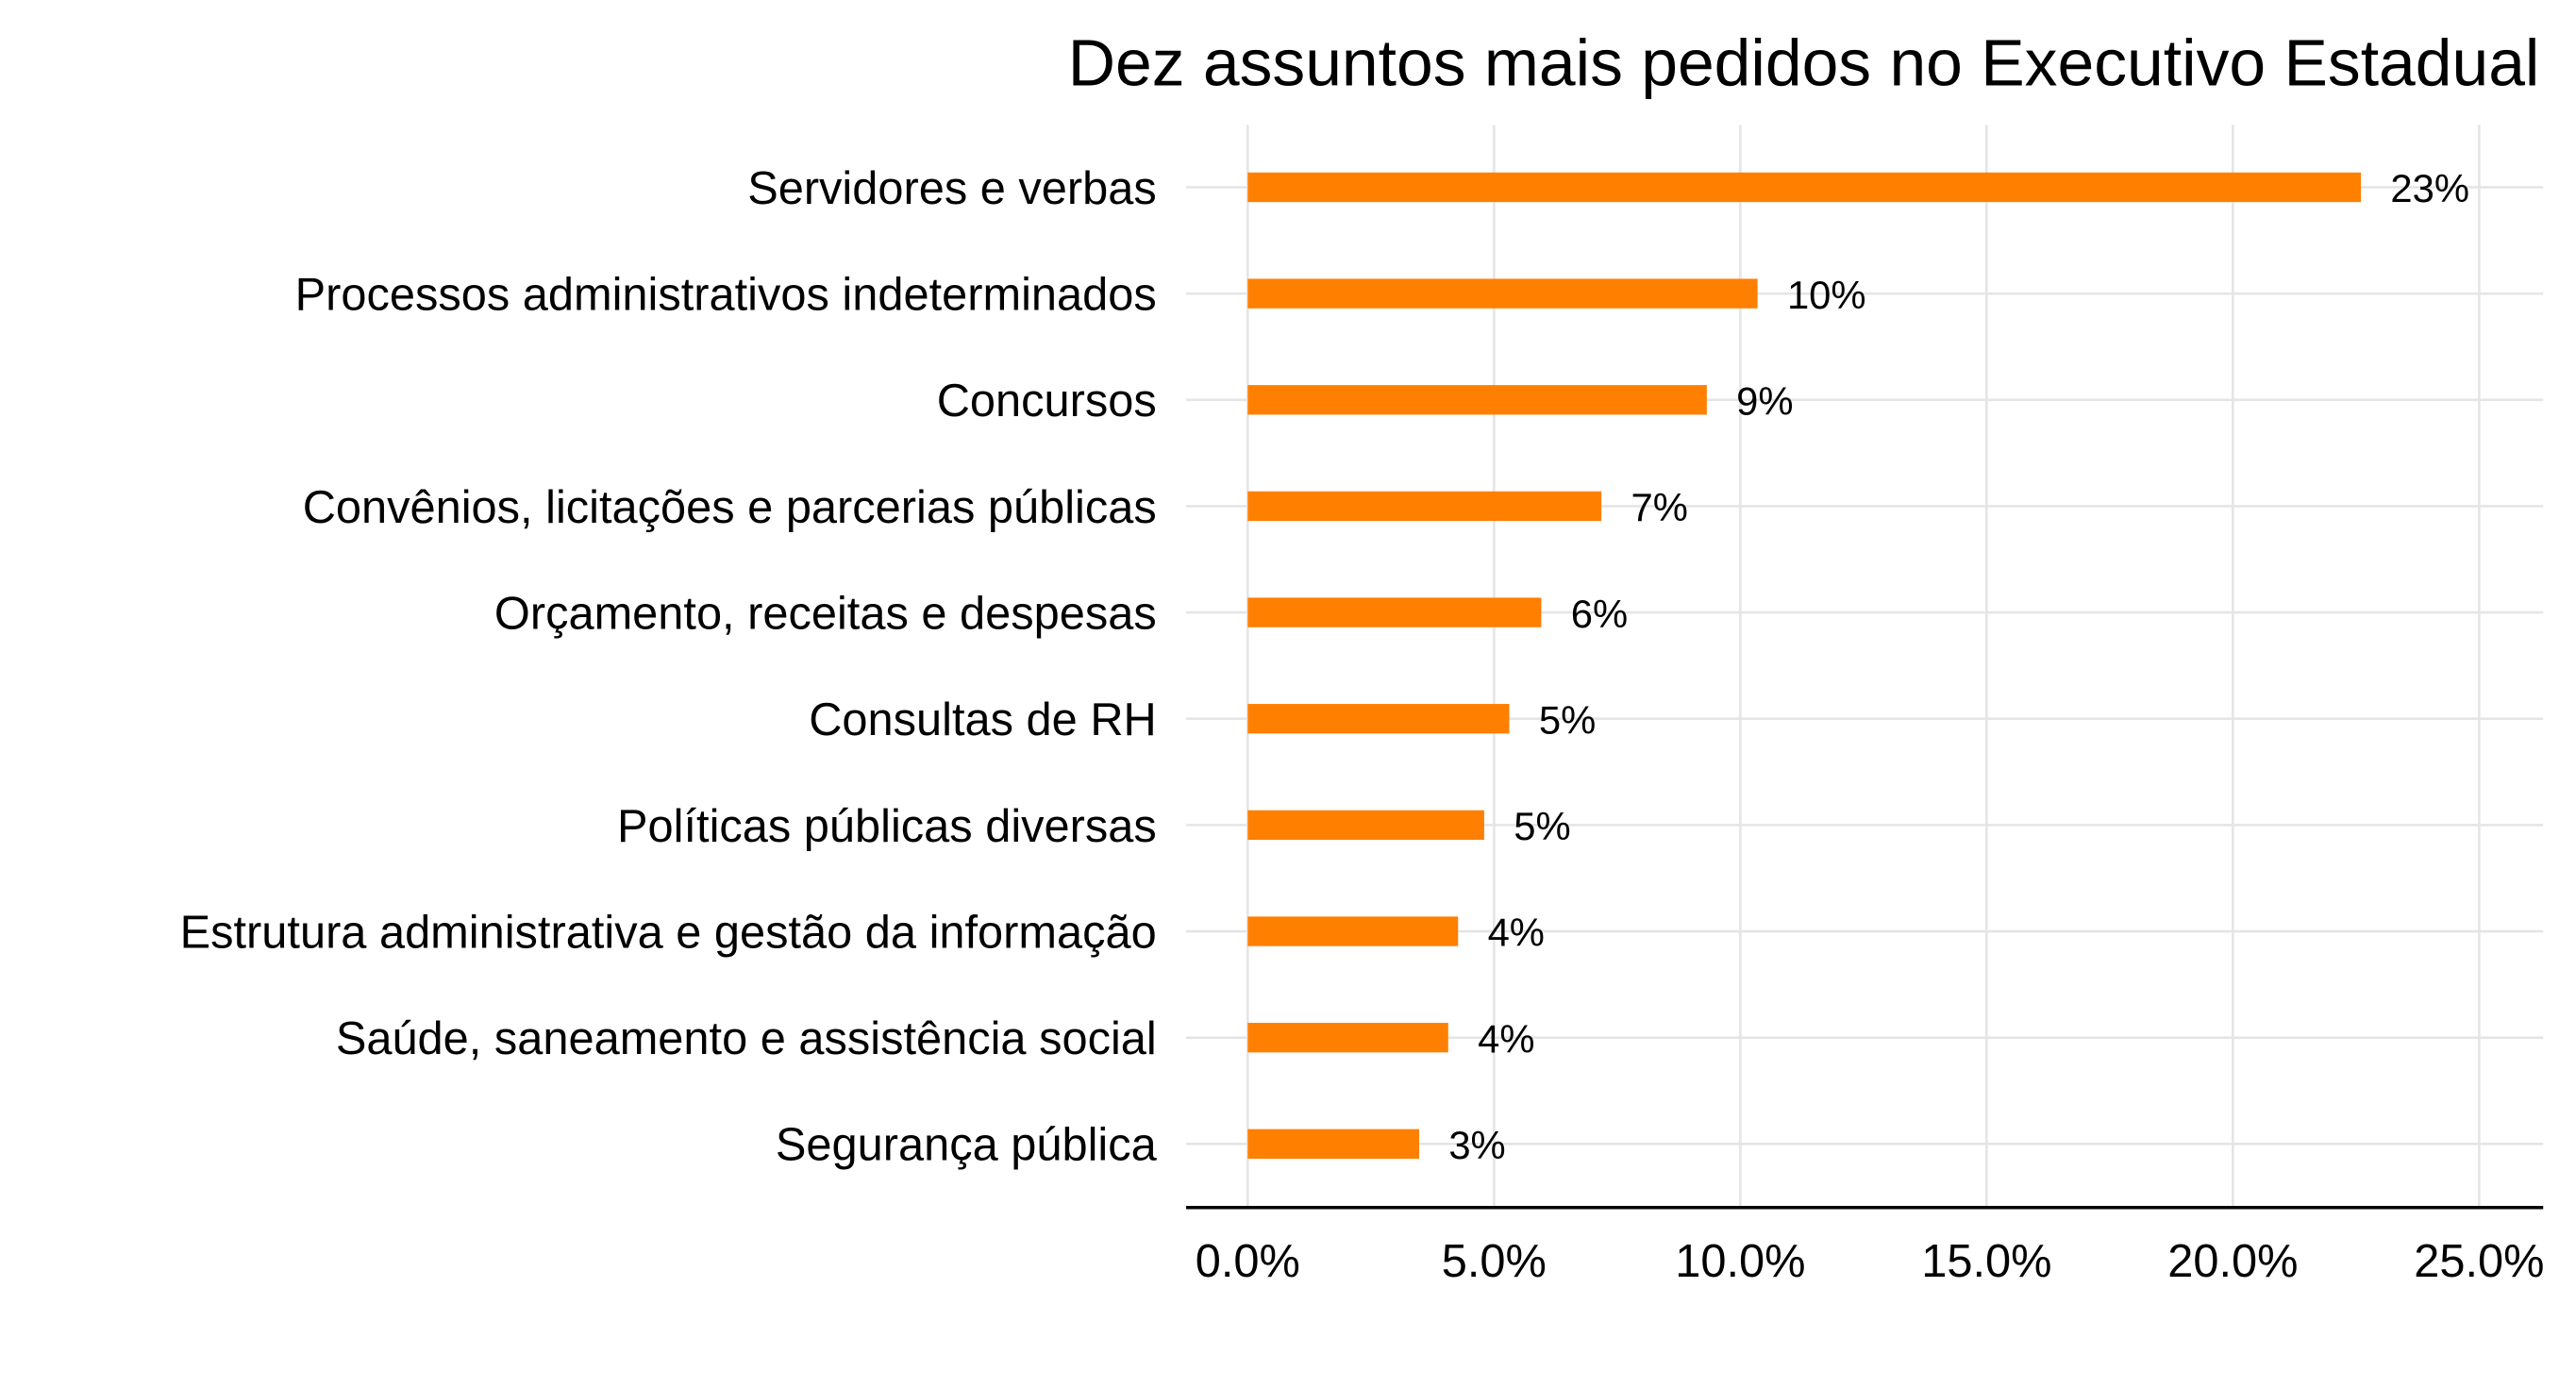 The width and height of the screenshot is (2576, 1388). Describe the element at coordinates (726, 295) in the screenshot. I see `category-label: Processos administrativos indeterminados` at that location.